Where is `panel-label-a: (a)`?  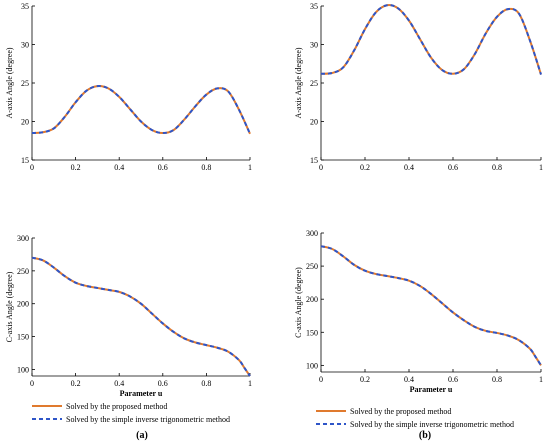 panel-label-a: (a) is located at coordinates (142, 435).